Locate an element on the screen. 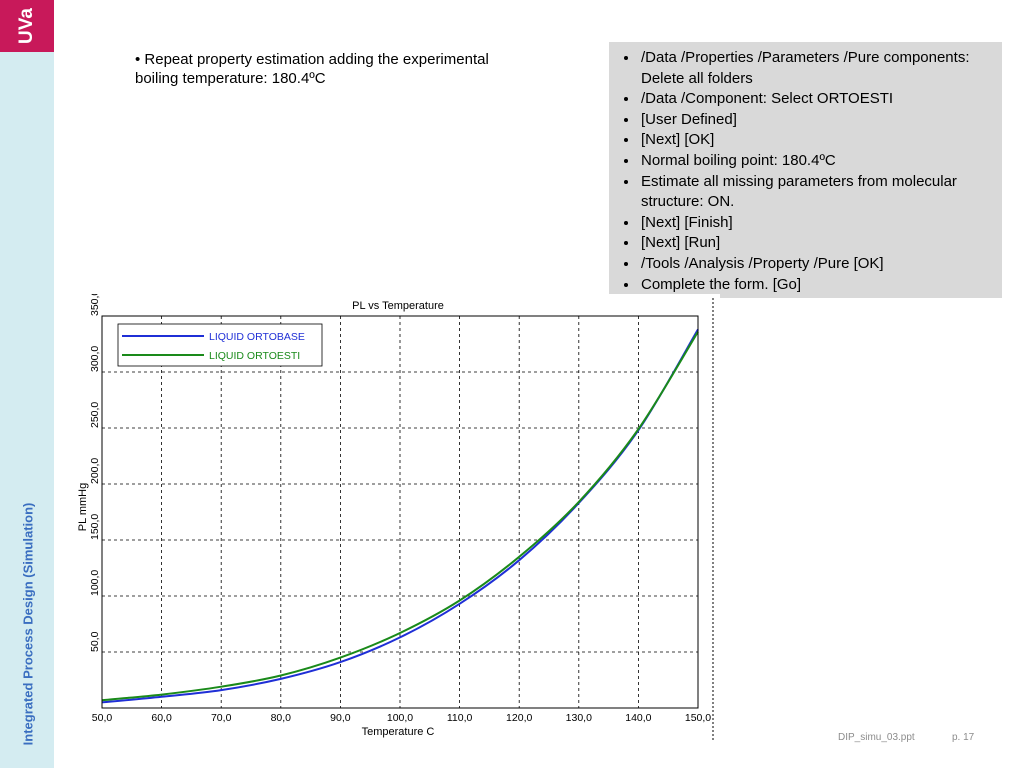 This screenshot has width=1024, height=768. x-tick-label: 110,0 is located at coordinates (460, 718).